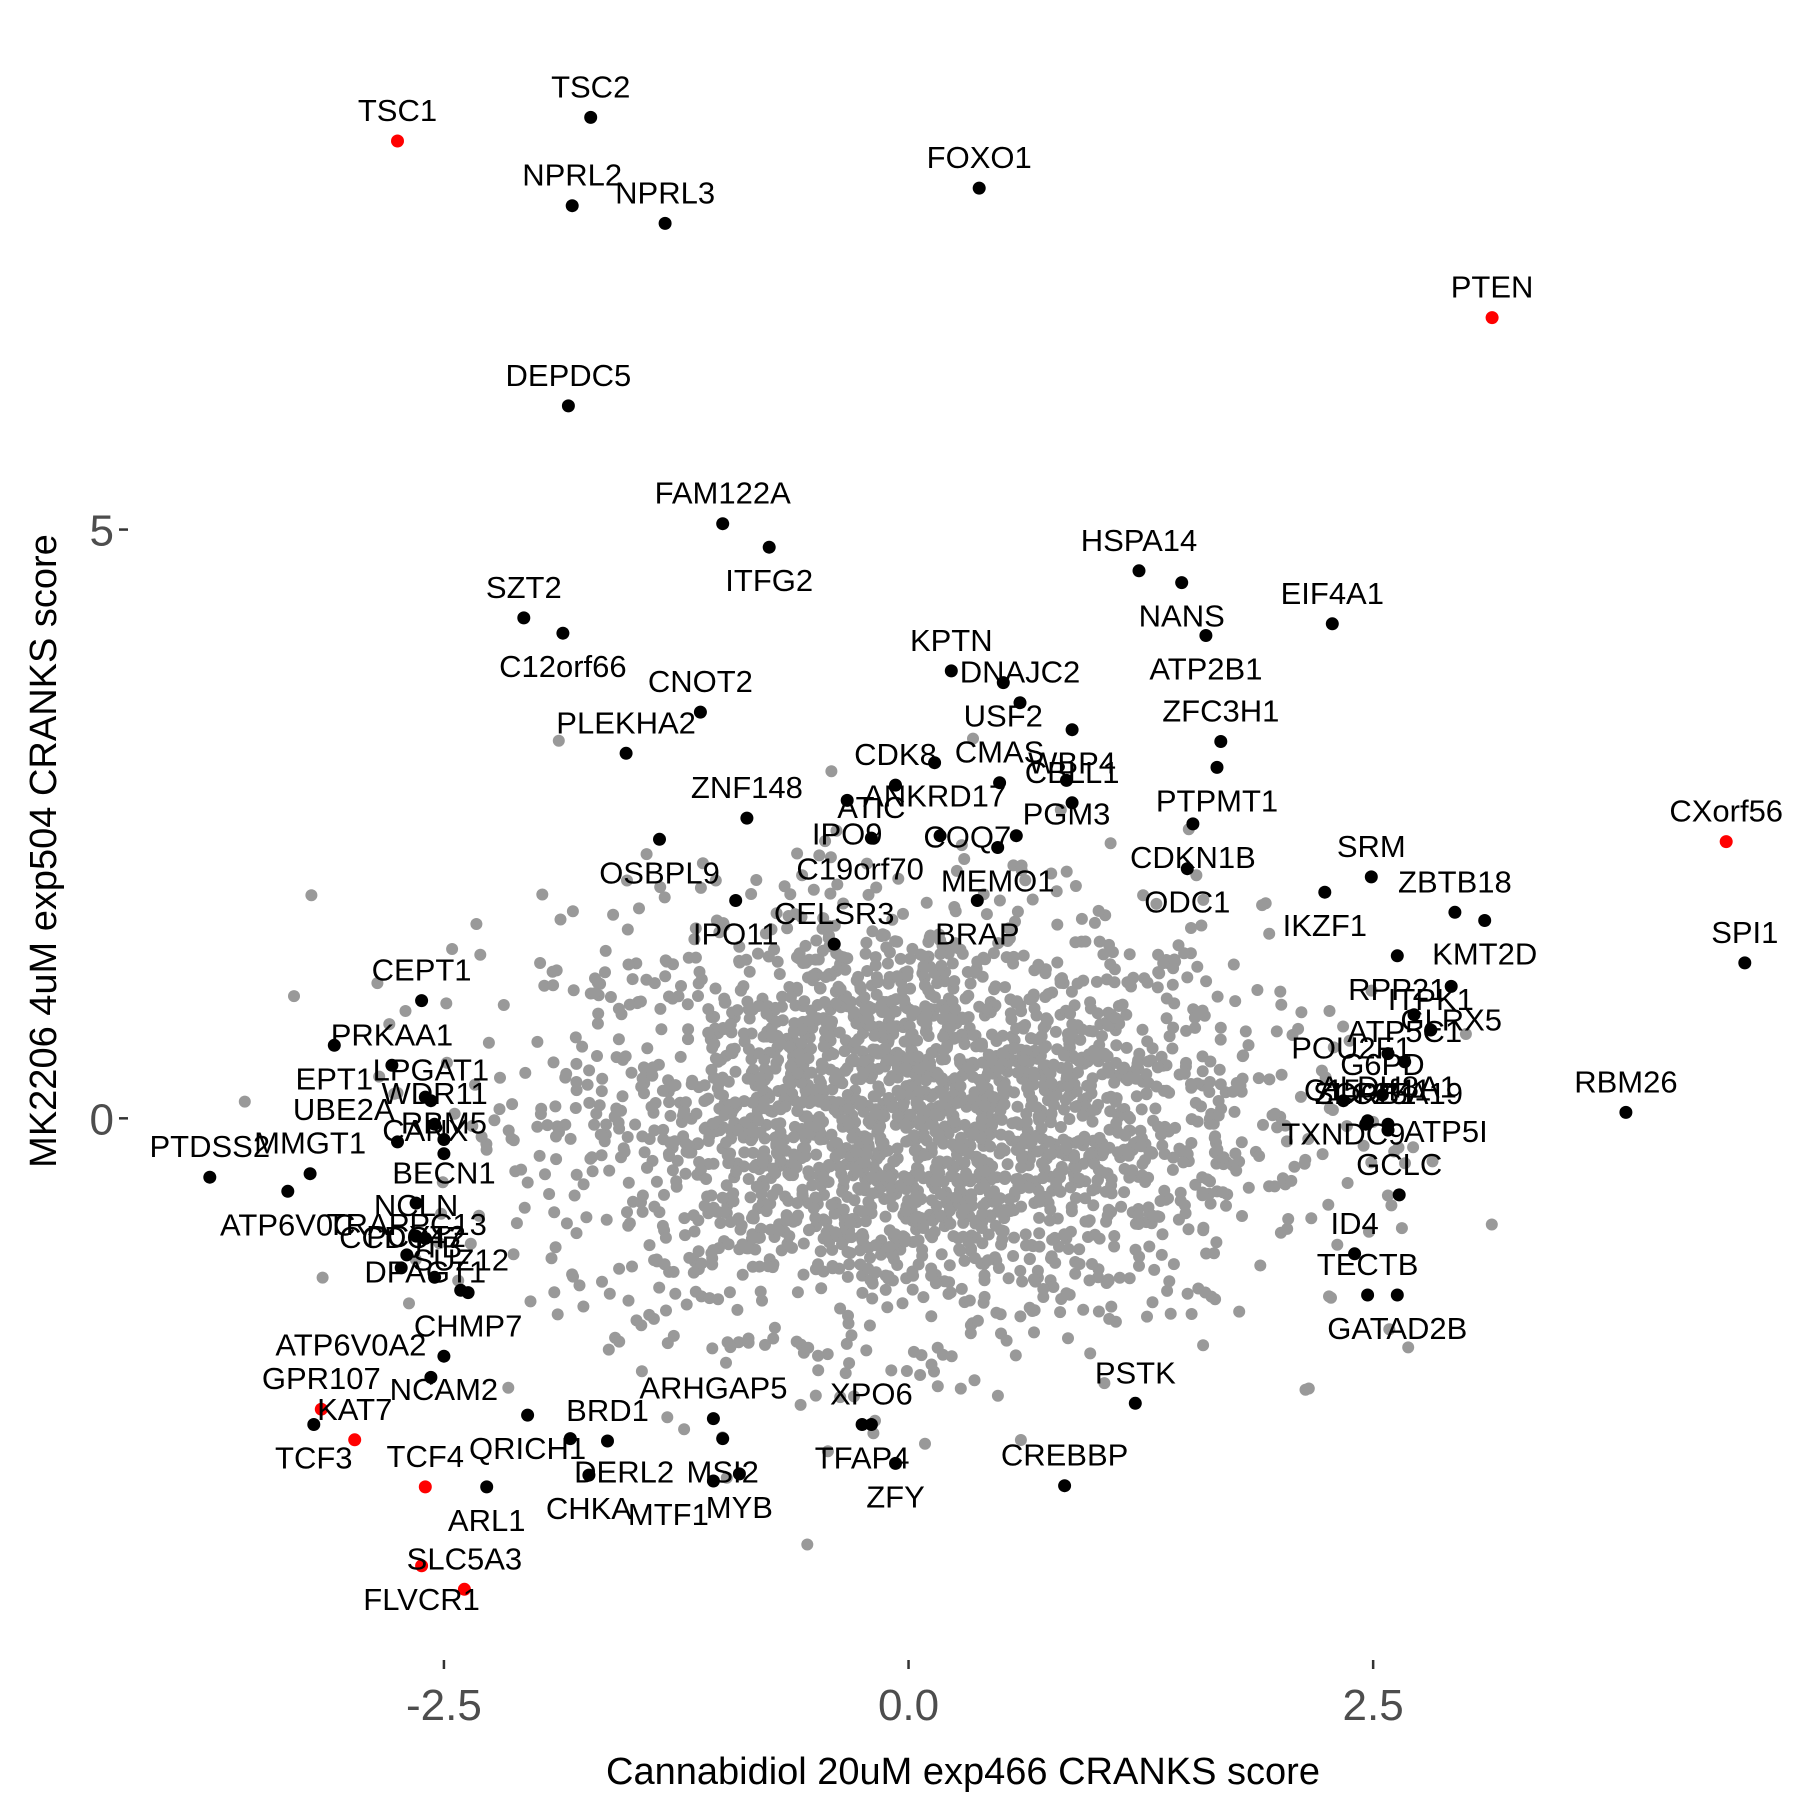  Describe the element at coordinates (977, 934) in the screenshot. I see `point-label: BRAP` at that location.